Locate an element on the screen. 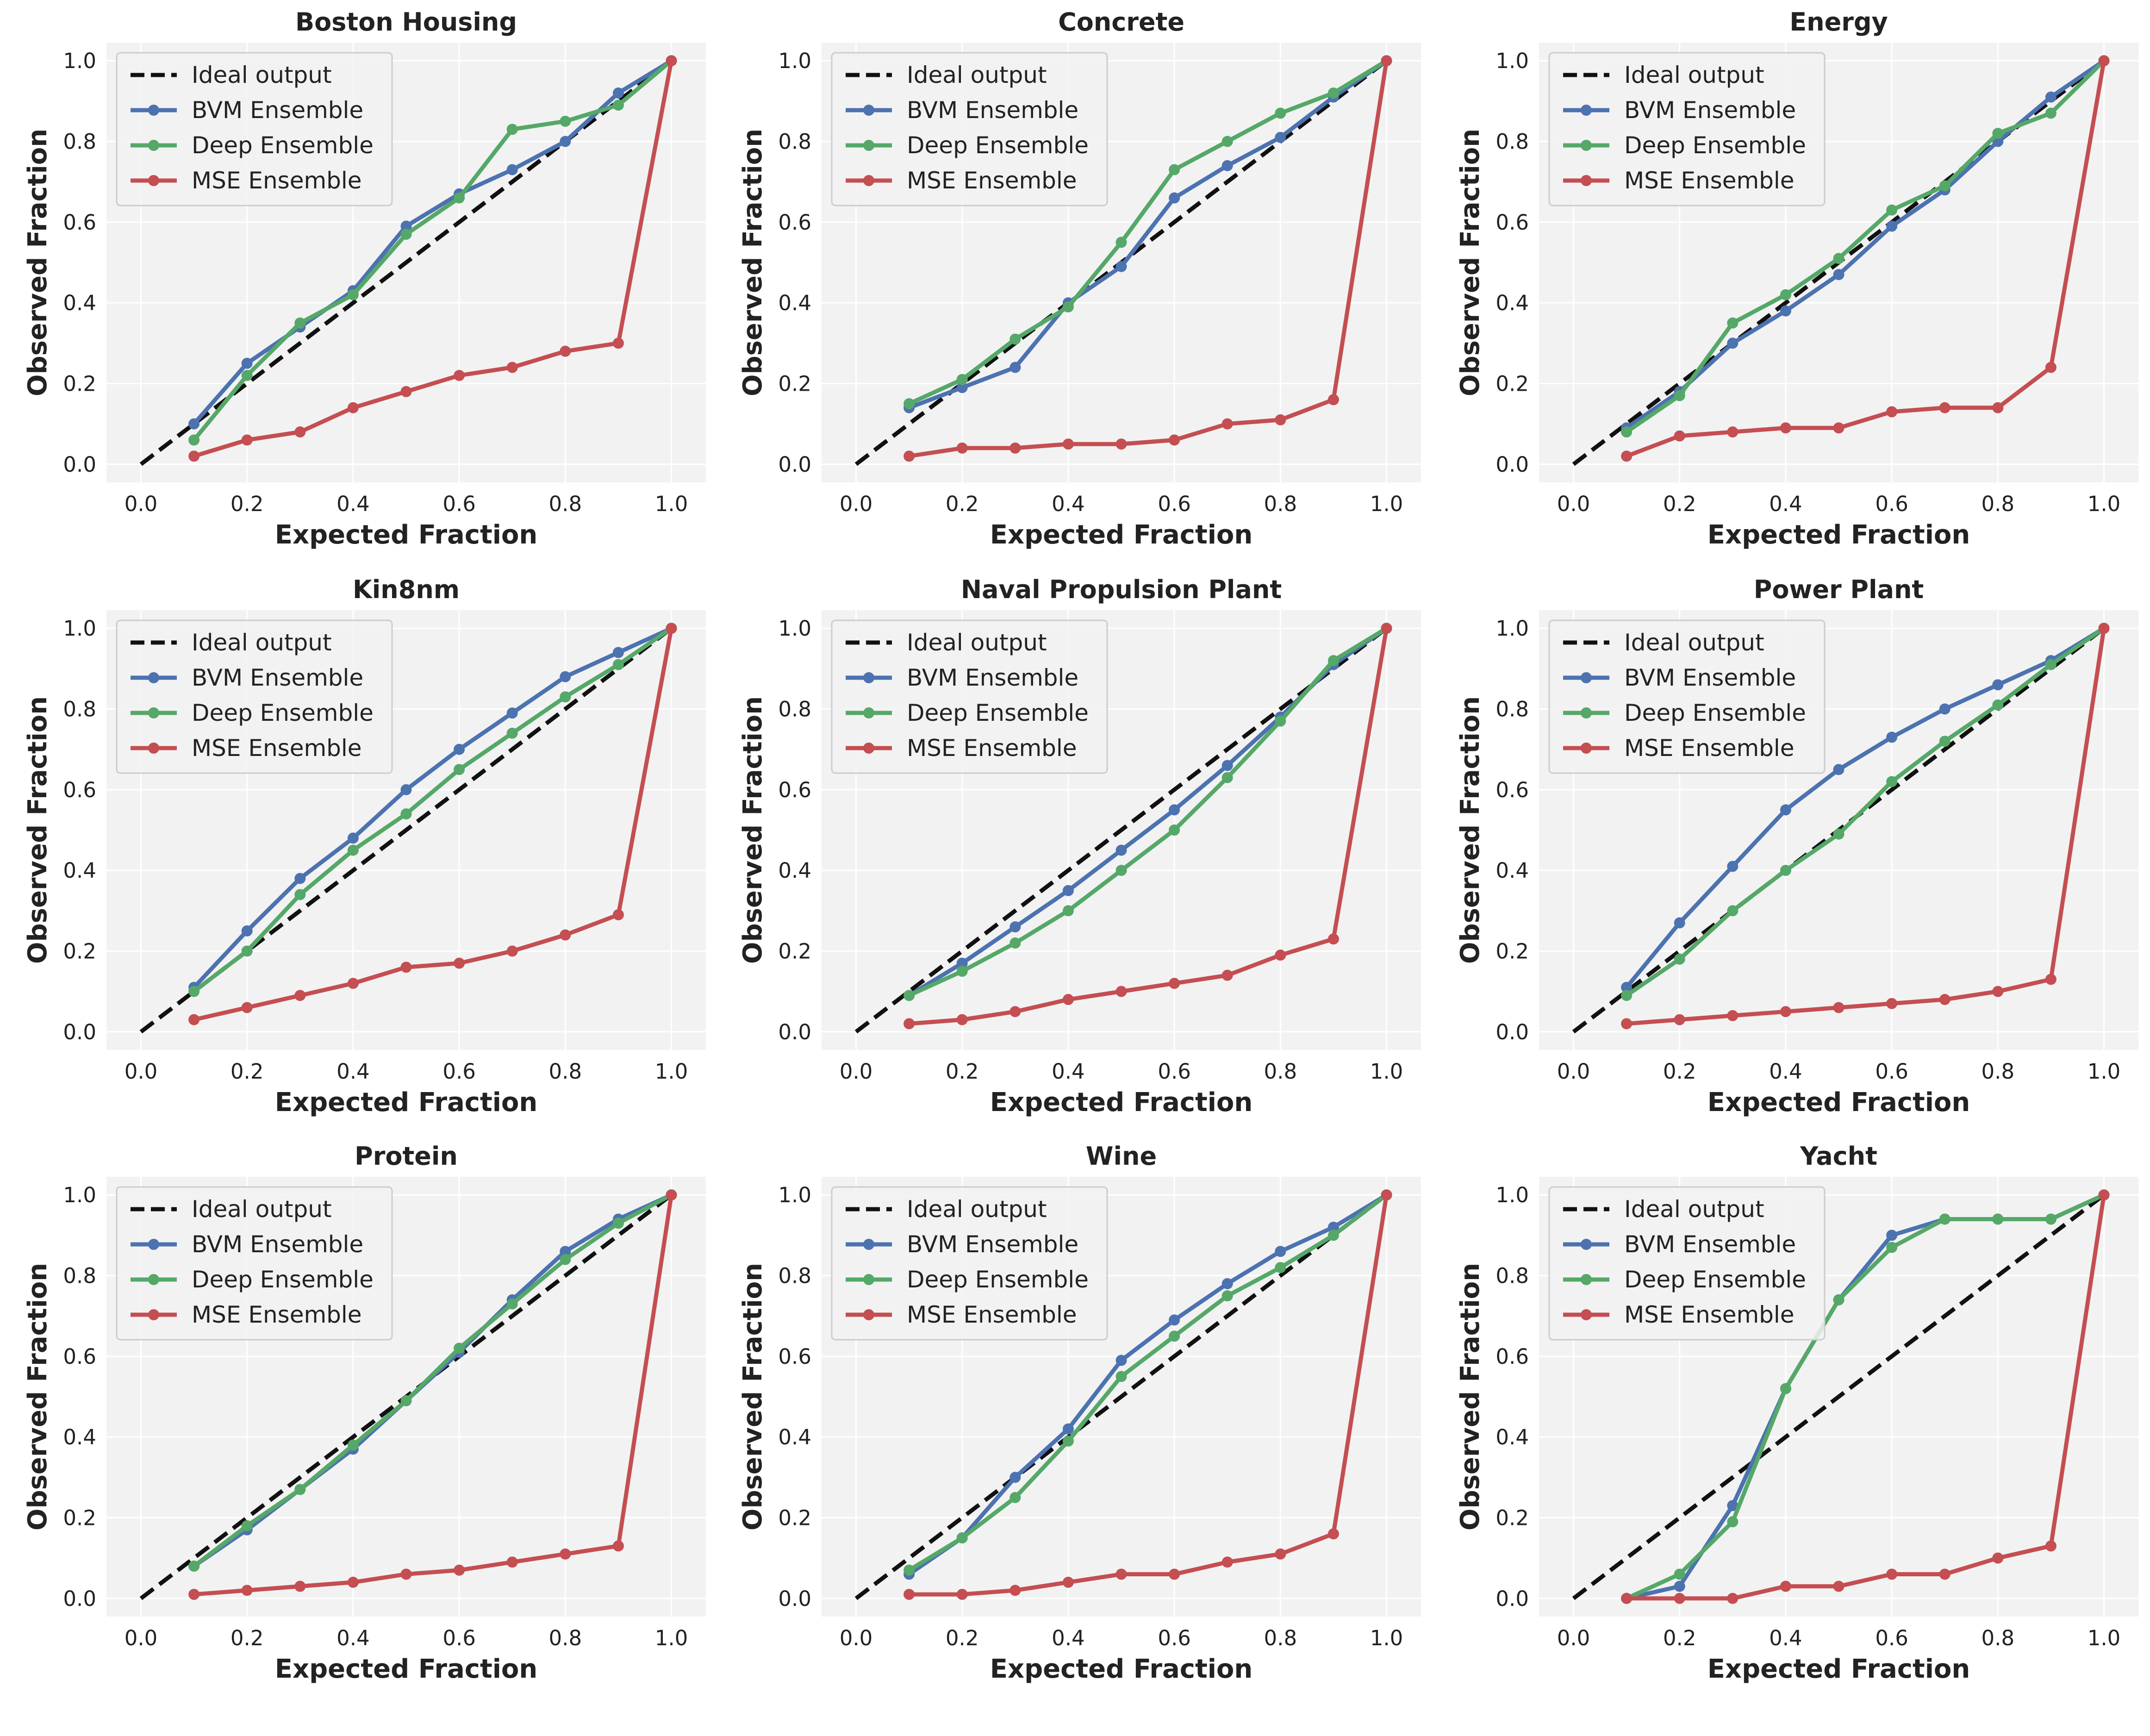 The height and width of the screenshot is (1736, 2150). chart-title: Concrete is located at coordinates (1121, 22).